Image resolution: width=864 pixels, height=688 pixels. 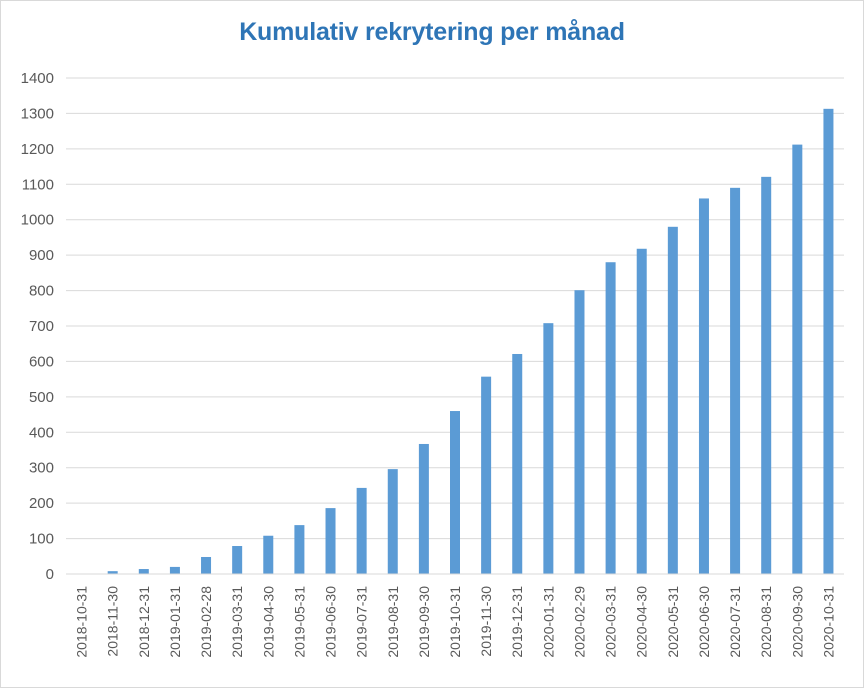 What do you see at coordinates (41, 326) in the screenshot?
I see `y-tick-label: 700` at bounding box center [41, 326].